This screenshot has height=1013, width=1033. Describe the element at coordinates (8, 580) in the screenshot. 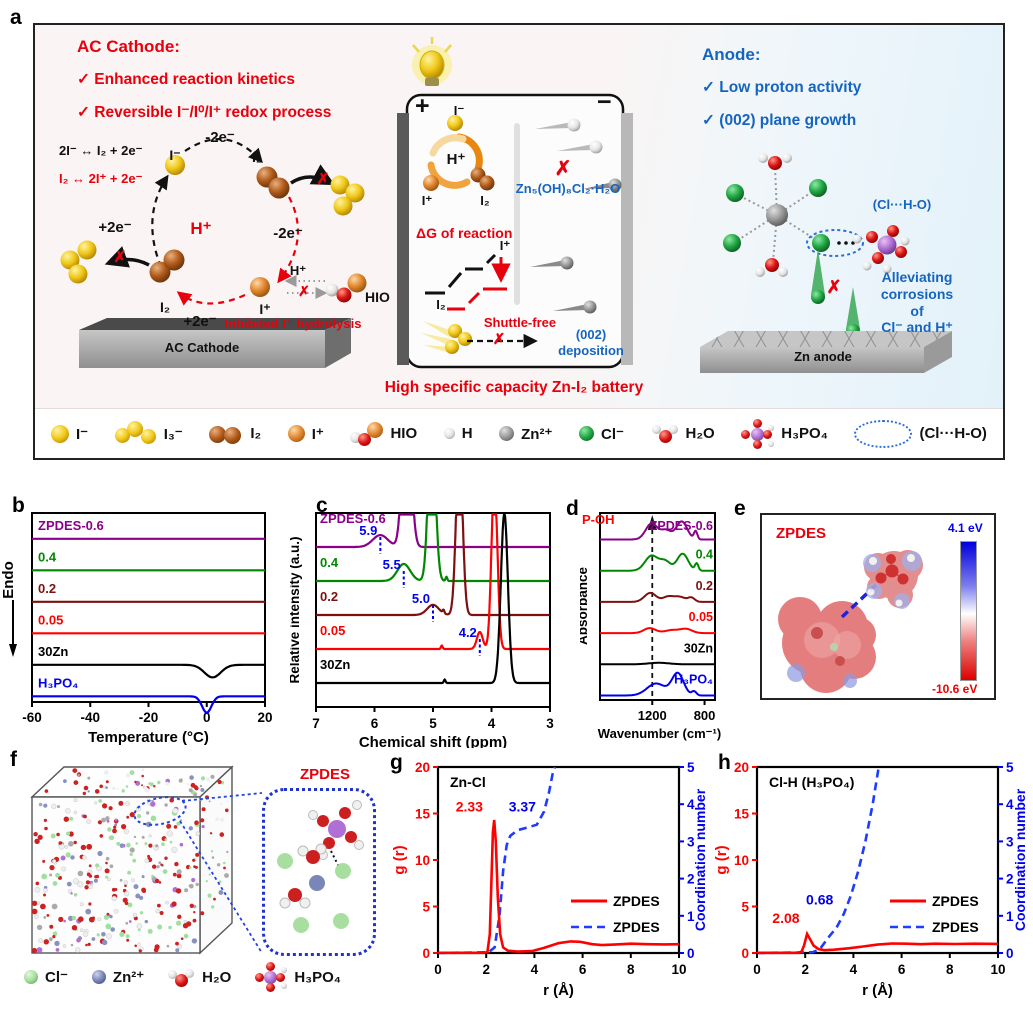

I see `svg-text: Endo` at that location.